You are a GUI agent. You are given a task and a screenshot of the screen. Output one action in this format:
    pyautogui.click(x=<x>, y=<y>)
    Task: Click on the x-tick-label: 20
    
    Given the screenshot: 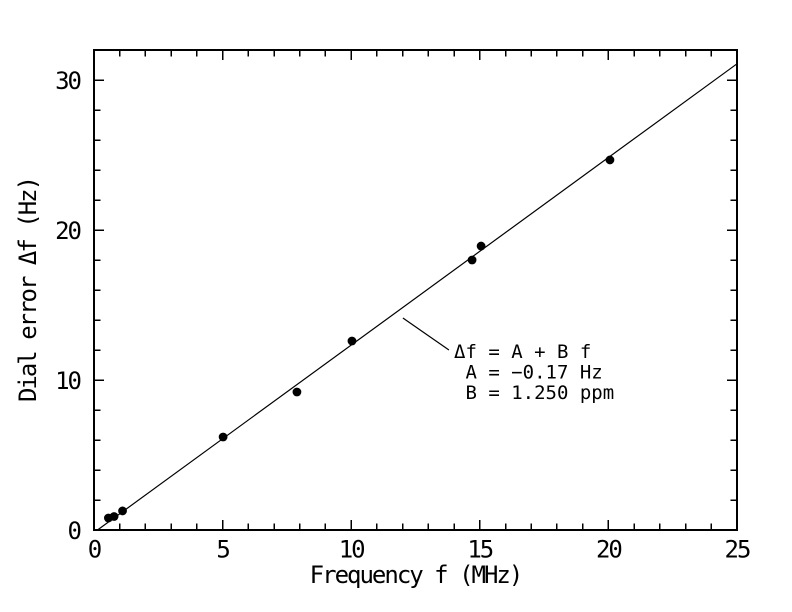 What is the action you would take?
    pyautogui.click(x=608, y=550)
    